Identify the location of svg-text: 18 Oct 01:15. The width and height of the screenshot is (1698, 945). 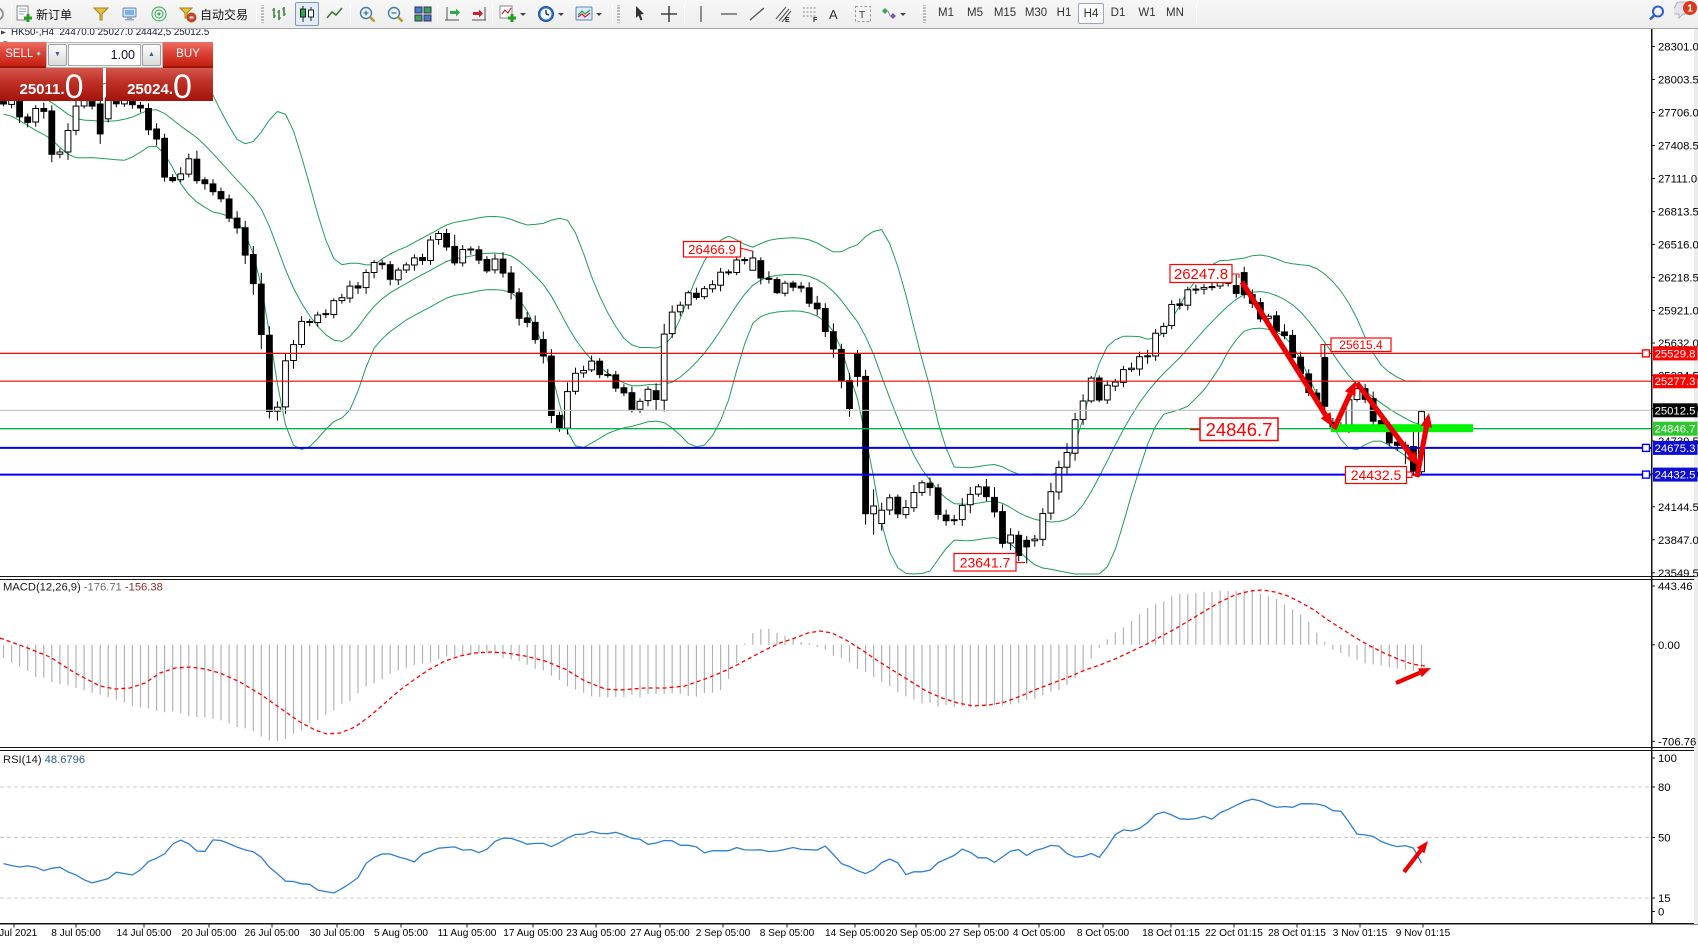
(1171, 933).